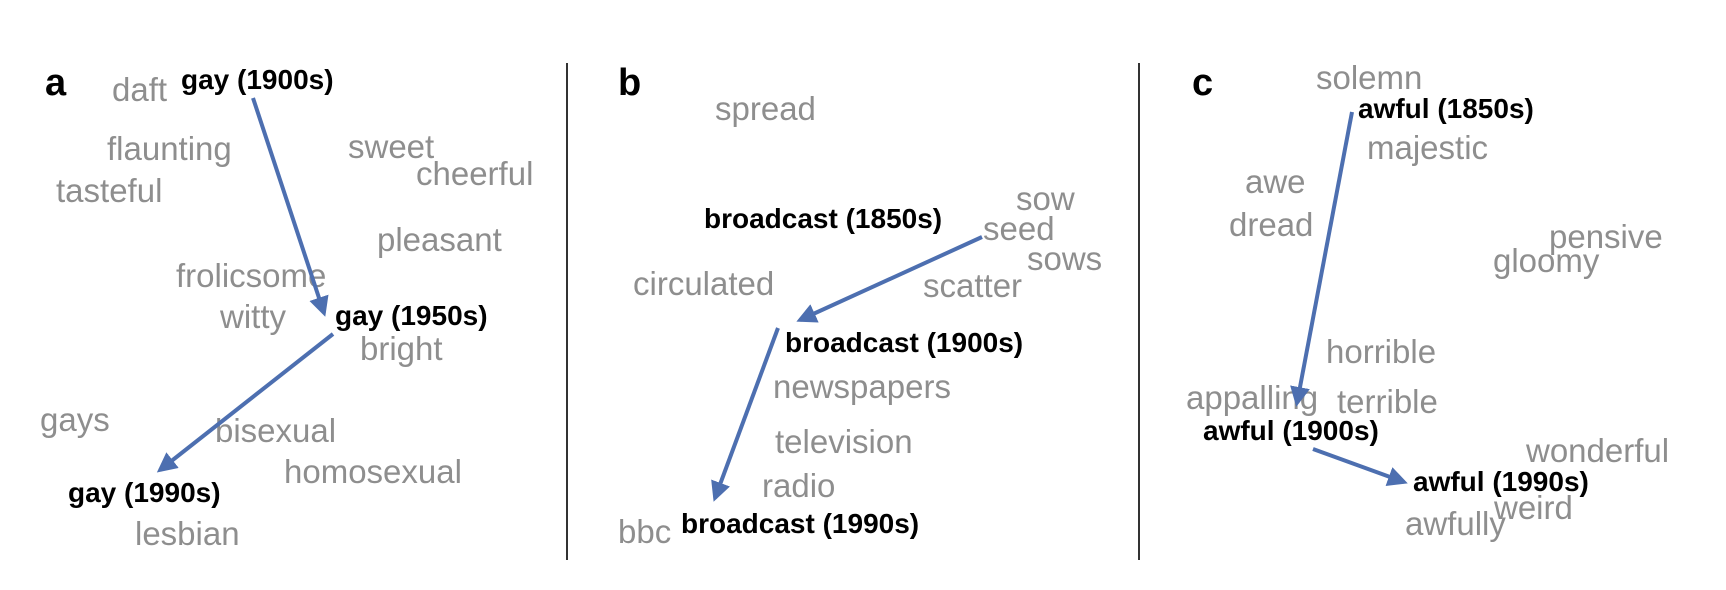 This screenshot has height=590, width=1726. What do you see at coordinates (1275, 181) in the screenshot?
I see `neighbor-word: awe` at bounding box center [1275, 181].